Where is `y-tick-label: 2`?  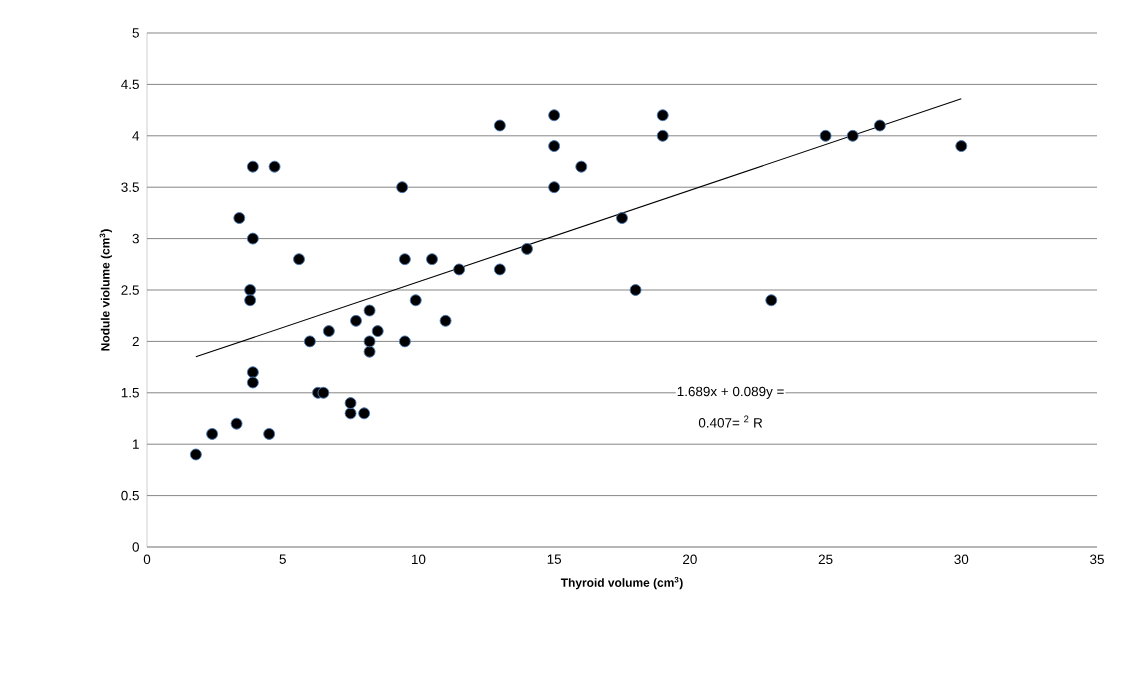
y-tick-label: 2 is located at coordinates (135, 341).